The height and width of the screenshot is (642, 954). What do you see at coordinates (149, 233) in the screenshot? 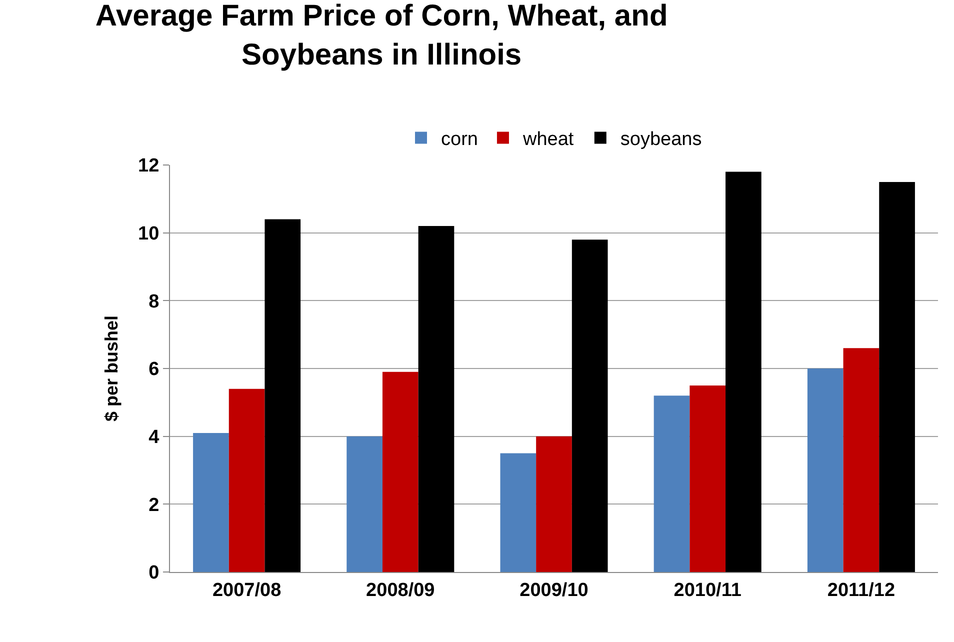
I see `y-tick-label: 10` at bounding box center [149, 233].